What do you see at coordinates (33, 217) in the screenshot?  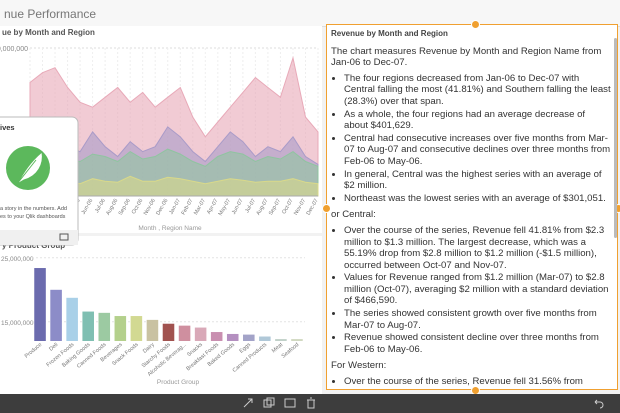 I see `popup-text: es to your Qlik dashboards` at bounding box center [33, 217].